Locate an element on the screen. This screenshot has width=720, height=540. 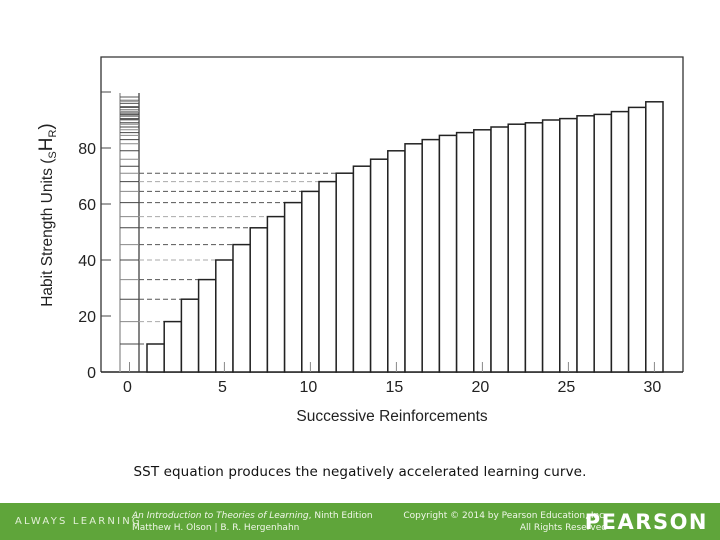
dashed-guides is located at coordinates (238, 258).